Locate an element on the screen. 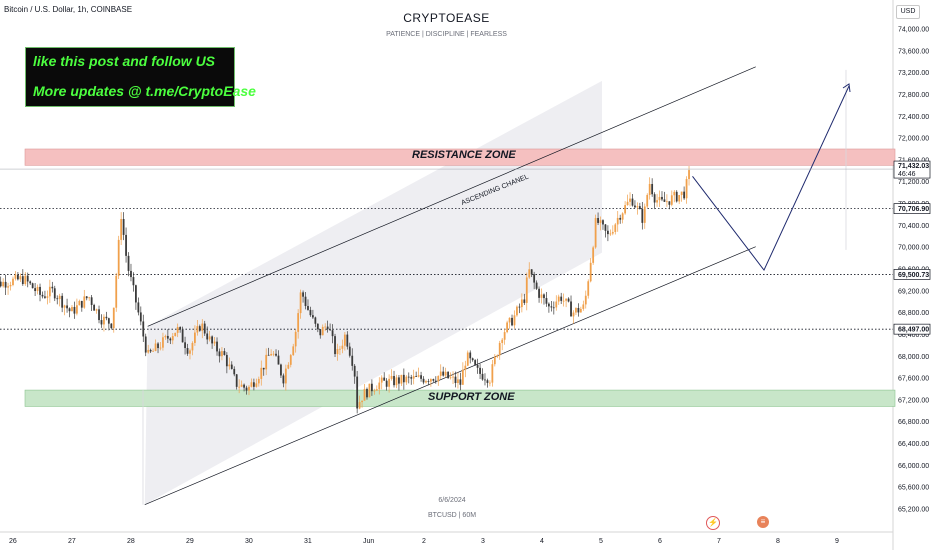 The image size is (932, 550). price-tick-label: 72,800.00 is located at coordinates (913, 95).